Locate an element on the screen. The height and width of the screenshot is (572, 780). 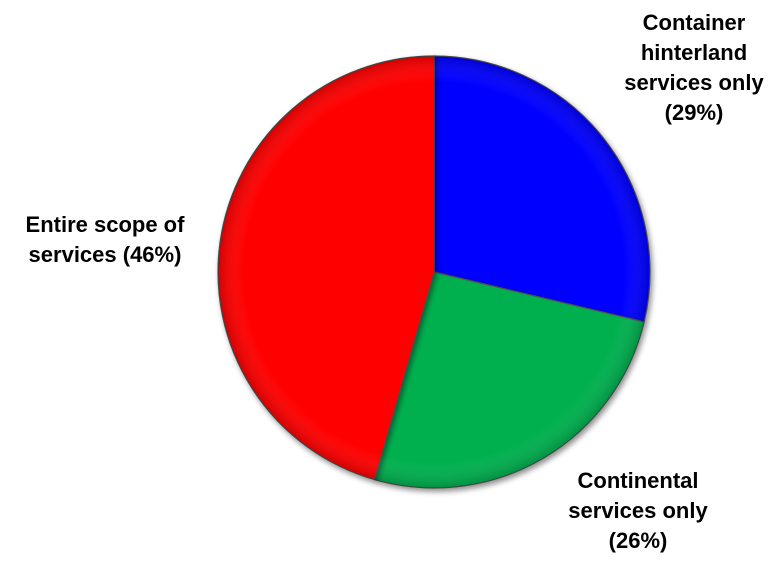
slice-label-line: Container is located at coordinates (694, 22).